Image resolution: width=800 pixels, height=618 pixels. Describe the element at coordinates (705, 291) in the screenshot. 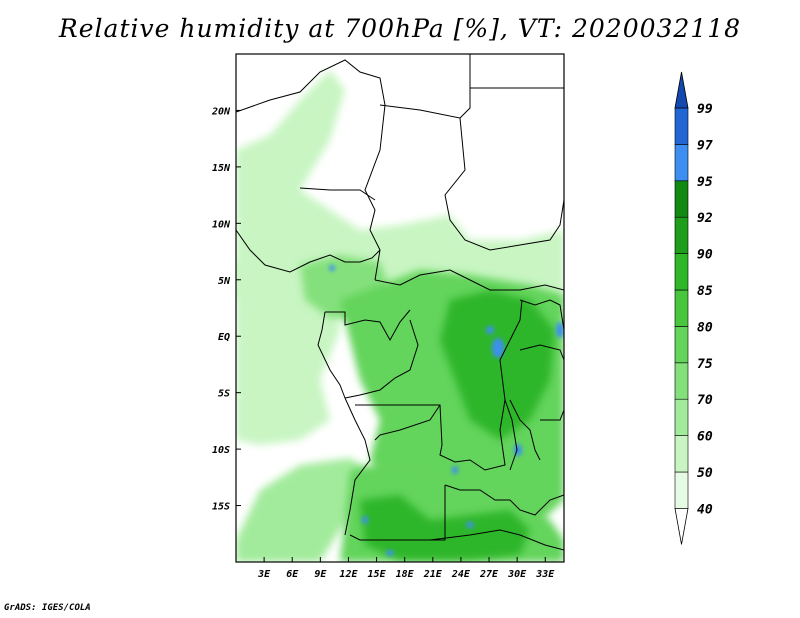

I see `colorbar-label: 85` at that location.